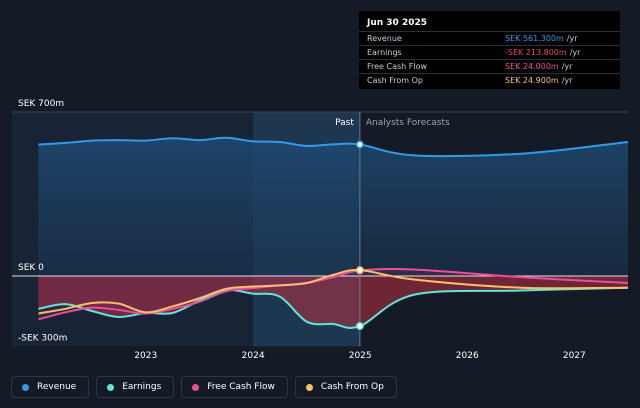 This screenshot has width=640, height=408. What do you see at coordinates (539, 80) in the screenshot?
I see `tooltip-value: SEK 24.900m/yr` at bounding box center [539, 80].